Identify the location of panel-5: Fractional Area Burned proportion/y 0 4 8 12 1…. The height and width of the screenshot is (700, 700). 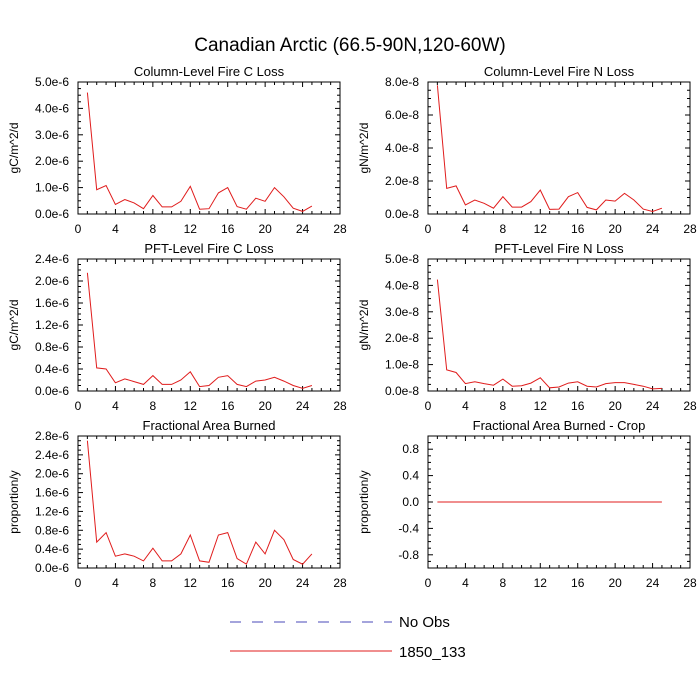
(177, 504).